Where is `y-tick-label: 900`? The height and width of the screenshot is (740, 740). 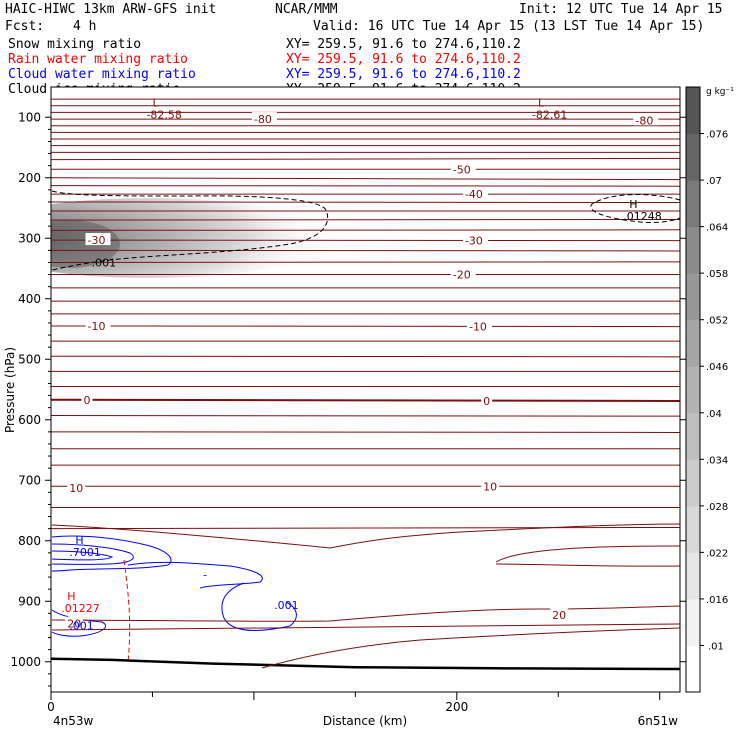 y-tick-label: 900 is located at coordinates (29, 601).